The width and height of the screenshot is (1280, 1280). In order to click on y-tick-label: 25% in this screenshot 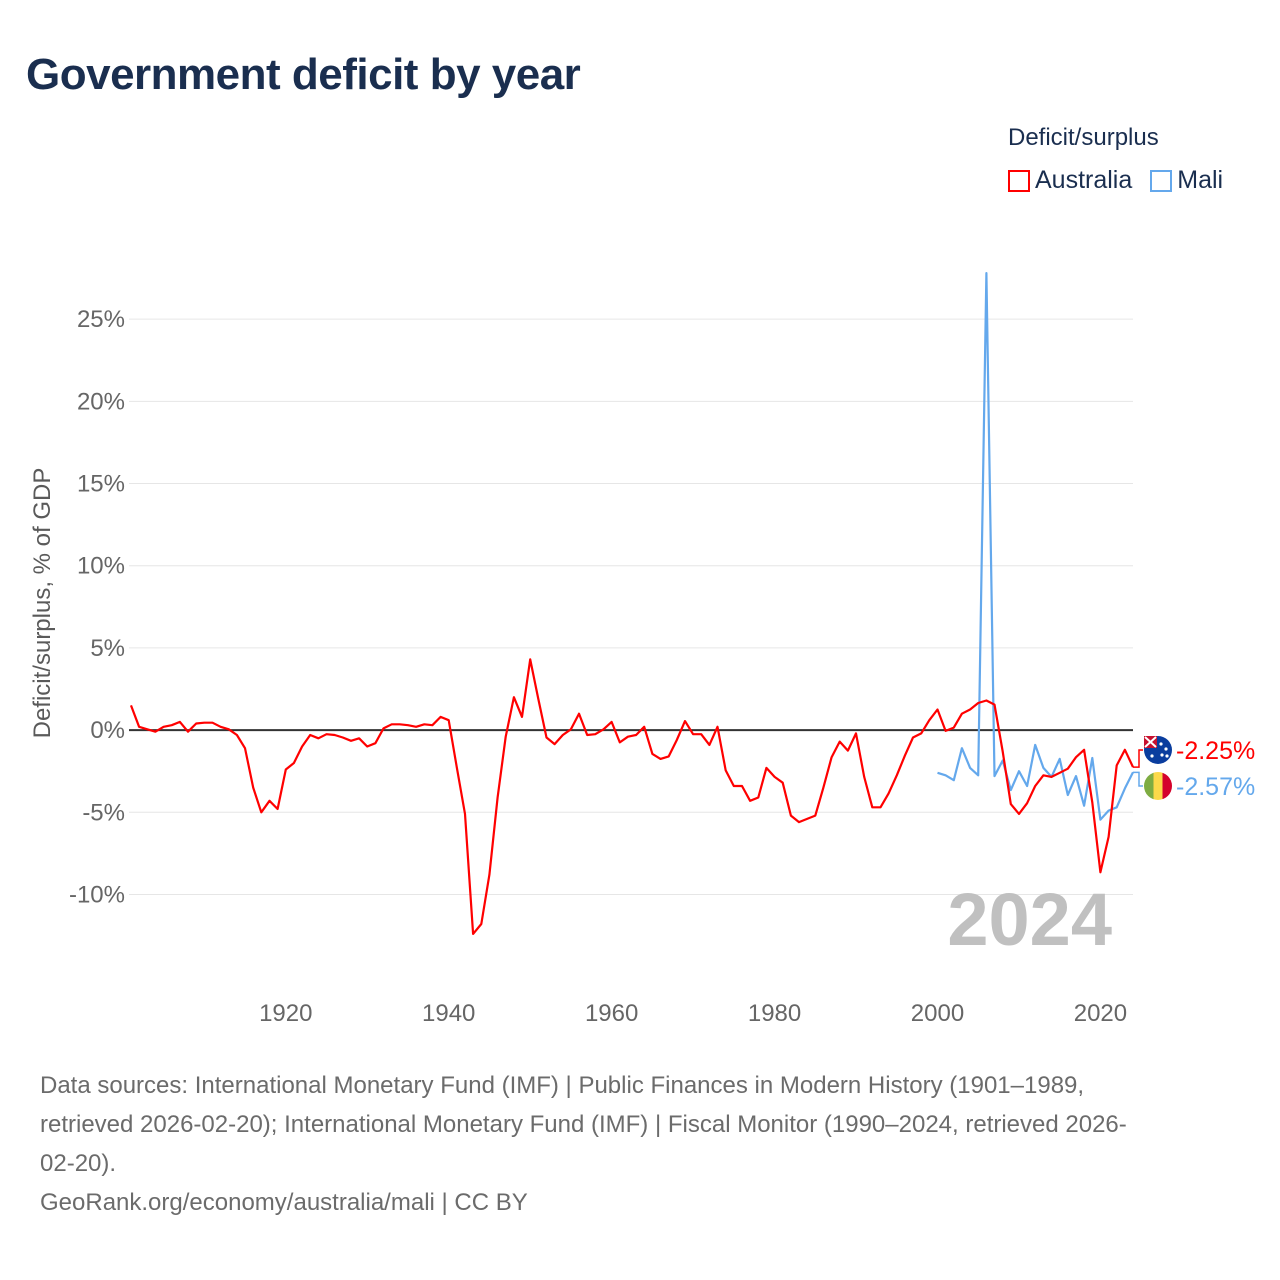, I will do `click(101, 319)`.